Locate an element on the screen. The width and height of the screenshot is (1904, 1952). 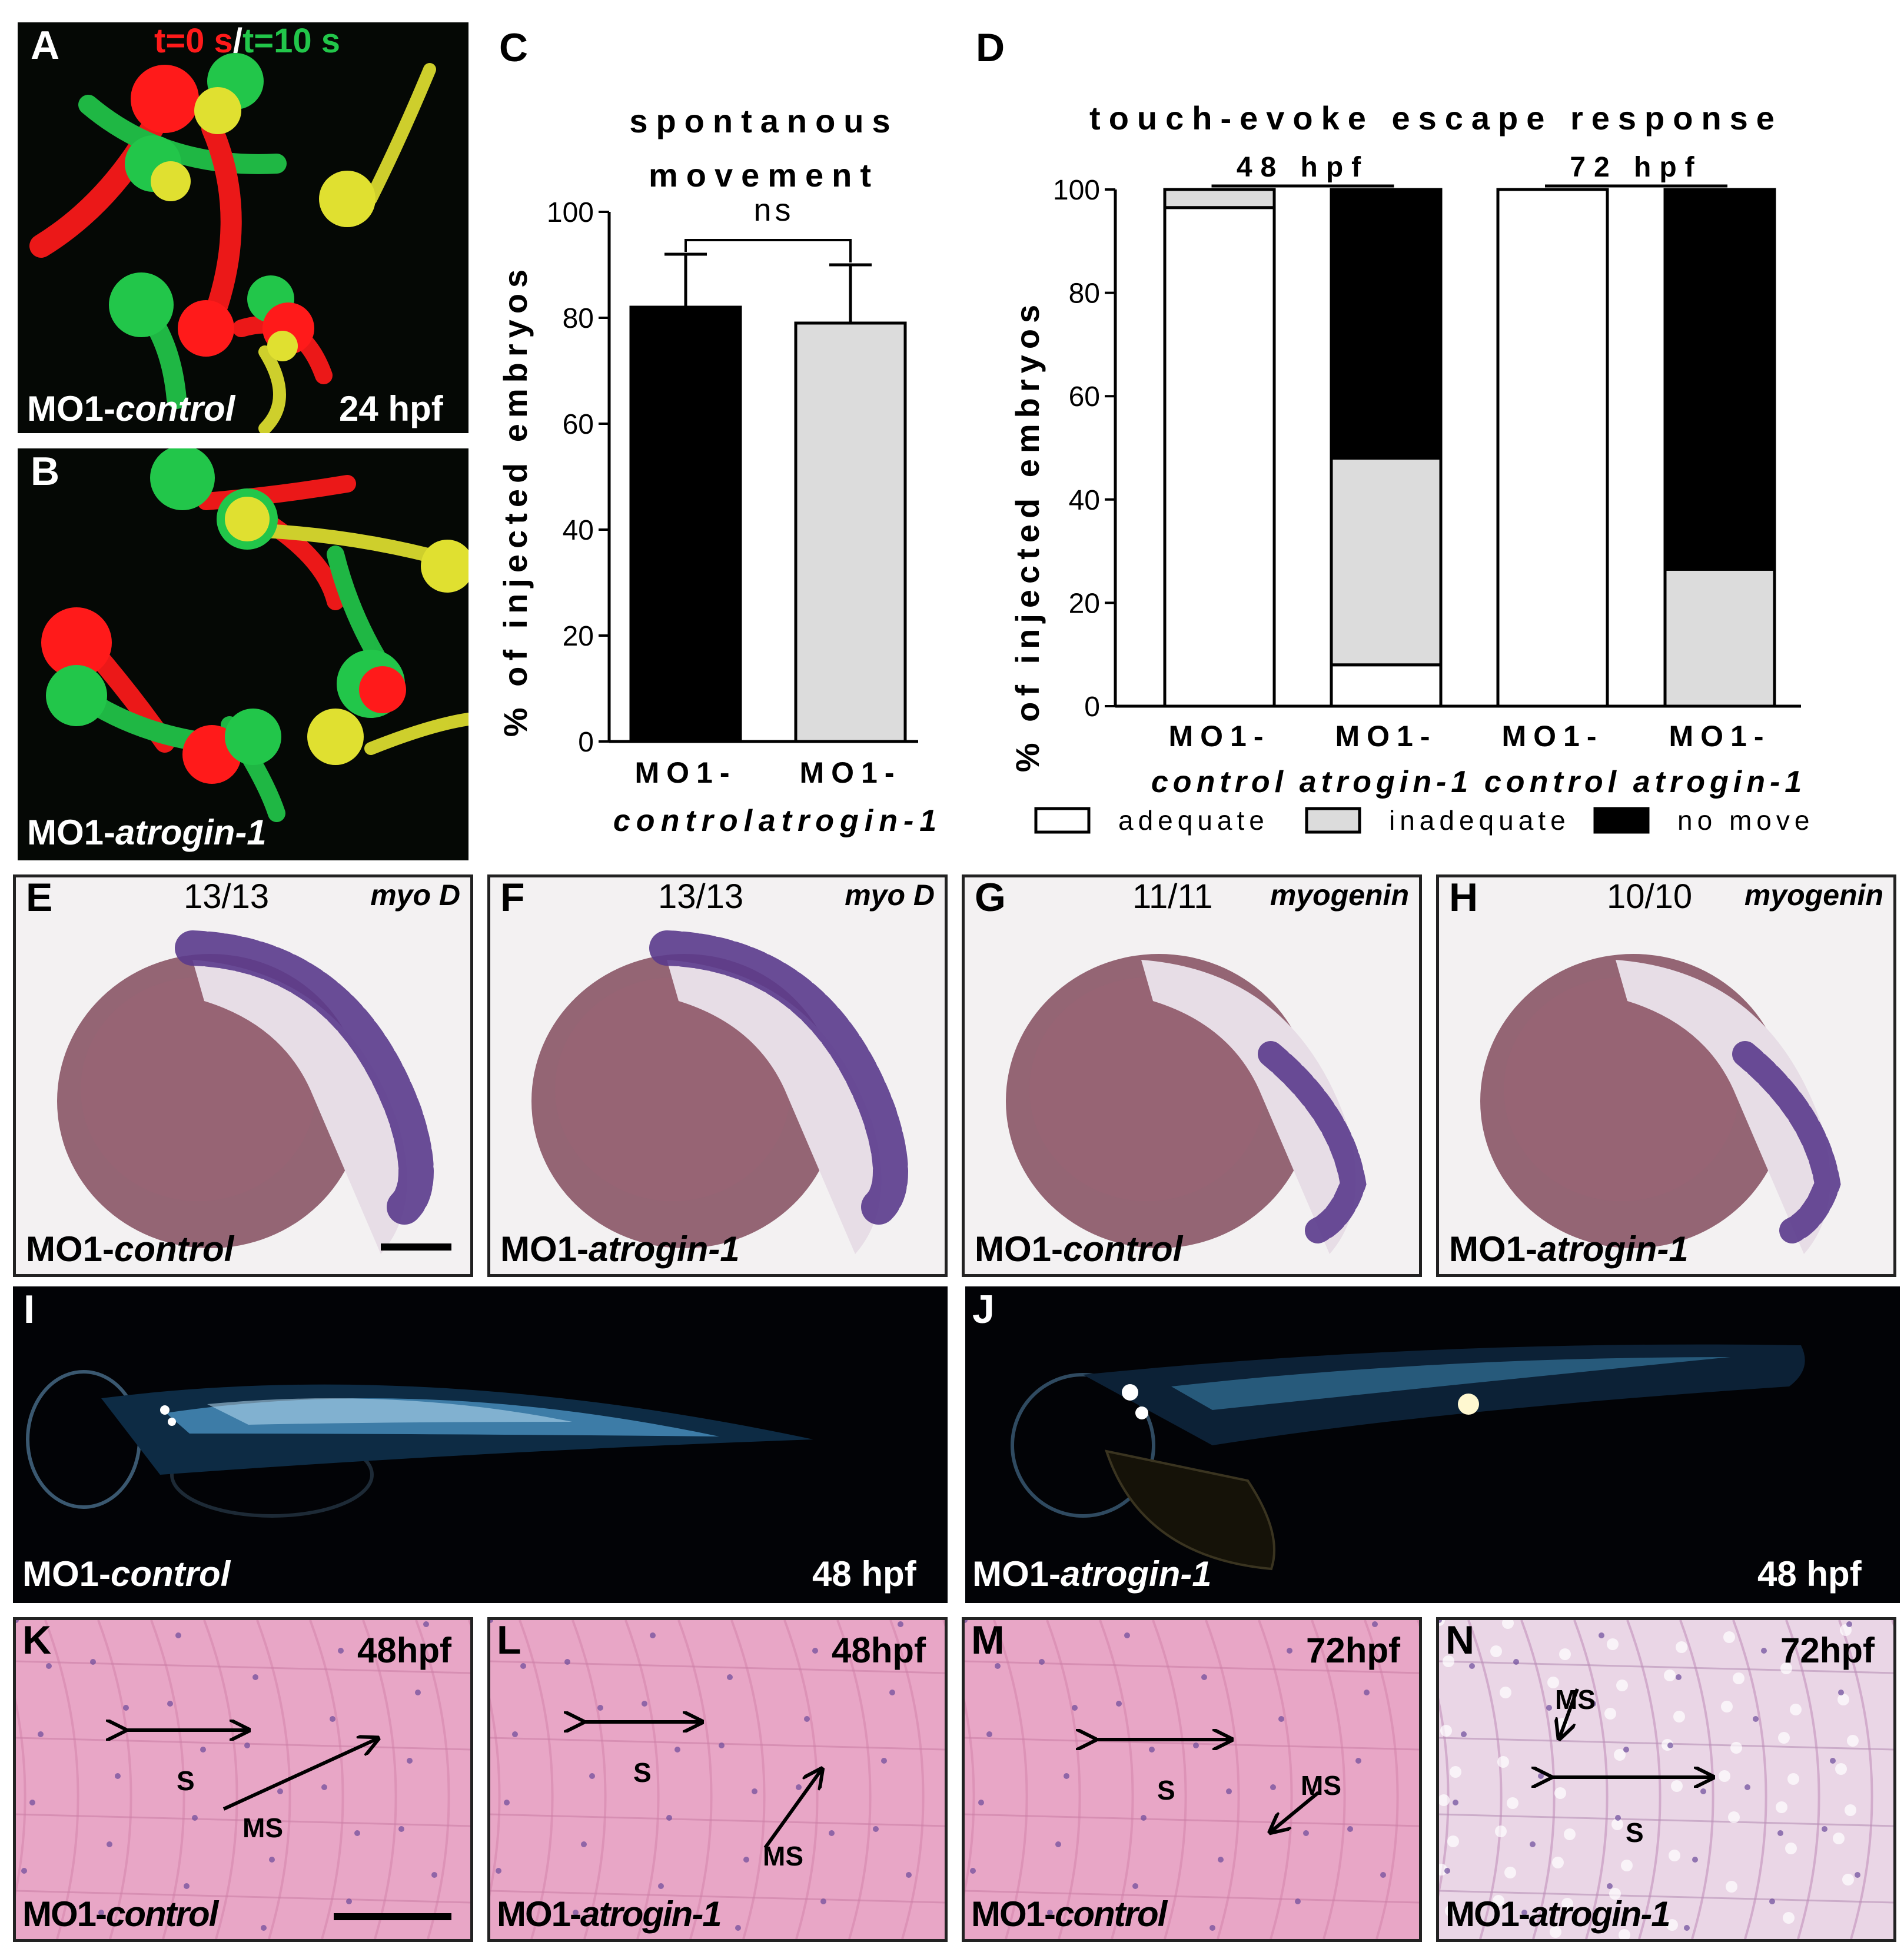
chart-d-ytick-label: 100 is located at coordinates (1076, 190).